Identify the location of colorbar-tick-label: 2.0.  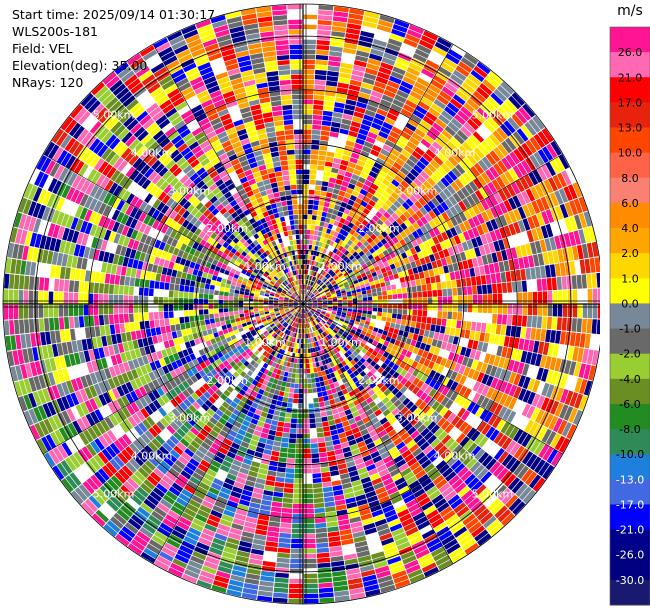
(630, 253).